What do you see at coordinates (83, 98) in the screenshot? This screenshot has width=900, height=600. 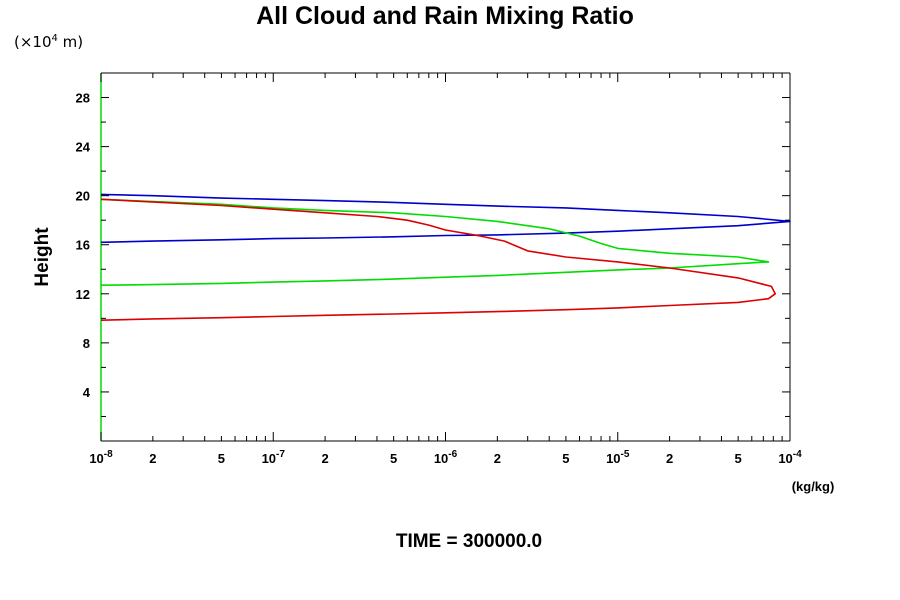 I see `y-tick-label: 28` at bounding box center [83, 98].